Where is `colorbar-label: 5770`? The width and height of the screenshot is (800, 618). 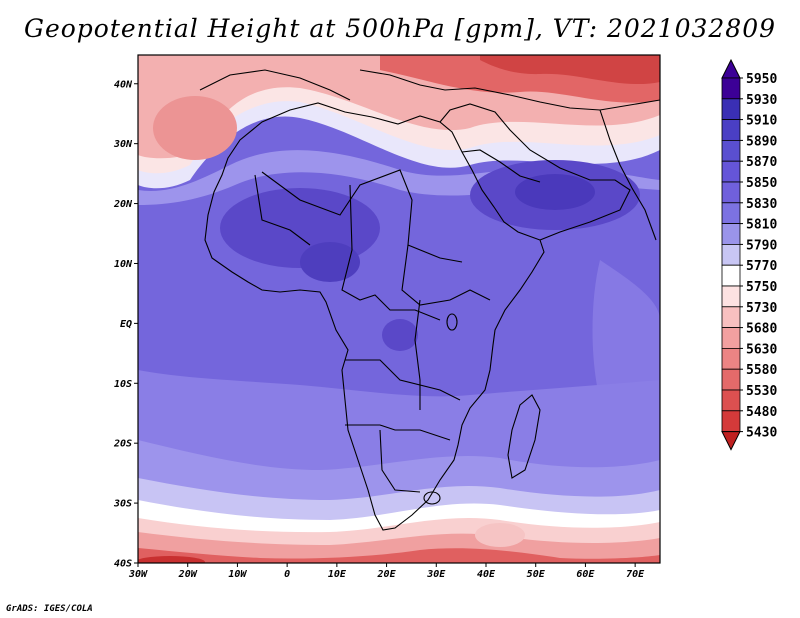
colorbar-label: 5770 is located at coordinates (761, 266).